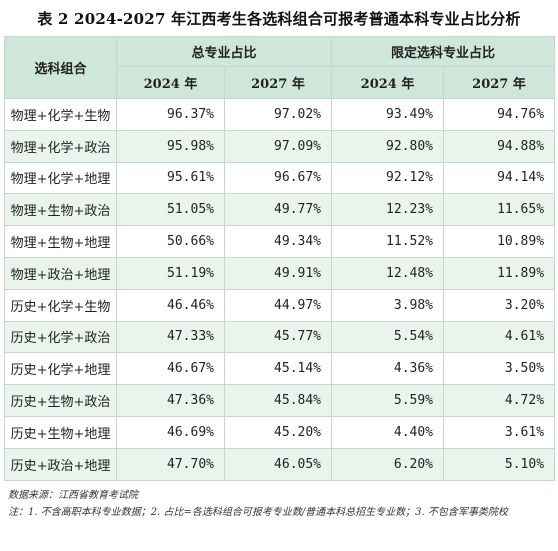  Describe the element at coordinates (388, 369) in the screenshot. I see `cell-limited-2024: 4.36%` at that location.